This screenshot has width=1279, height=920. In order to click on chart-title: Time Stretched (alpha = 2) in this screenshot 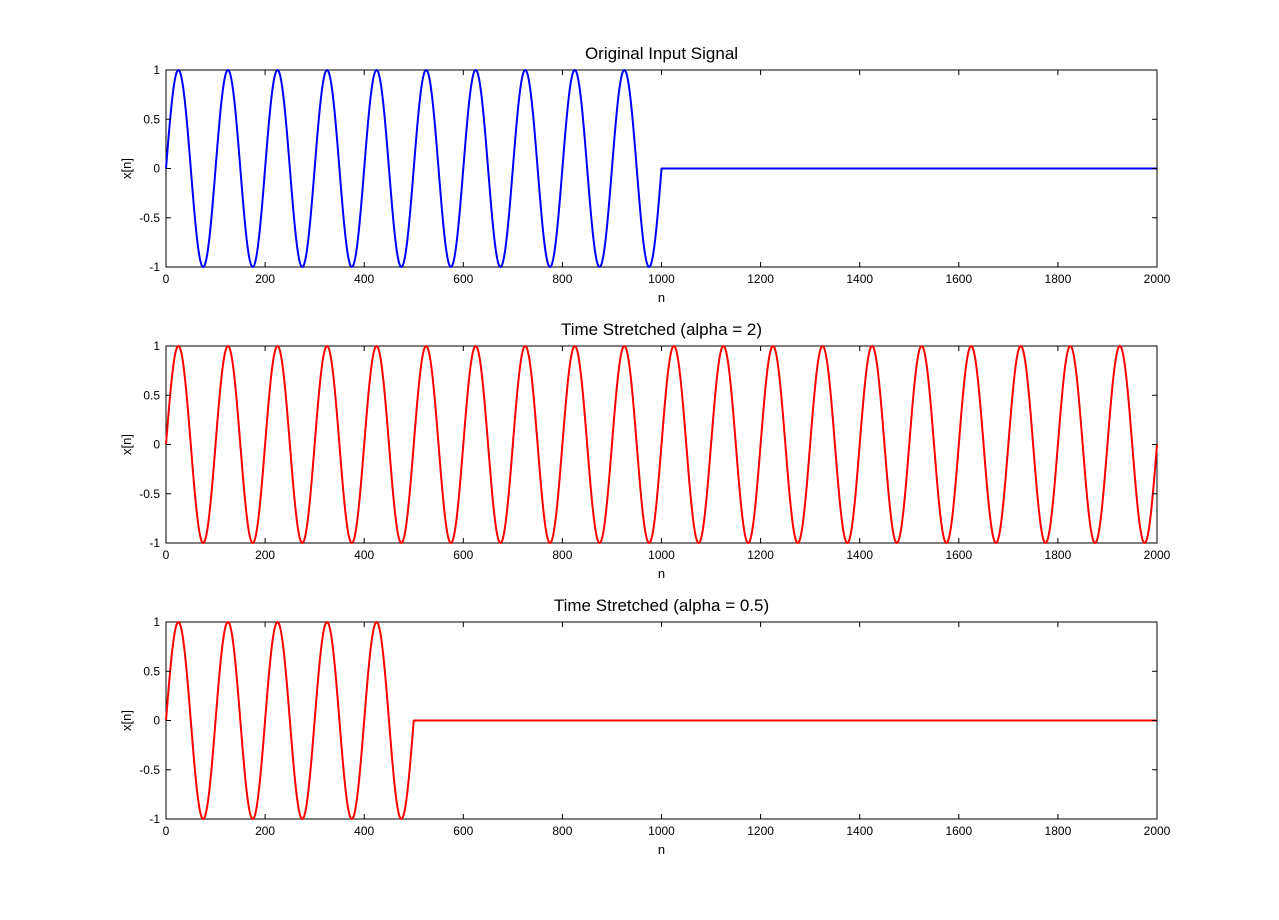, I will do `click(661, 329)`.